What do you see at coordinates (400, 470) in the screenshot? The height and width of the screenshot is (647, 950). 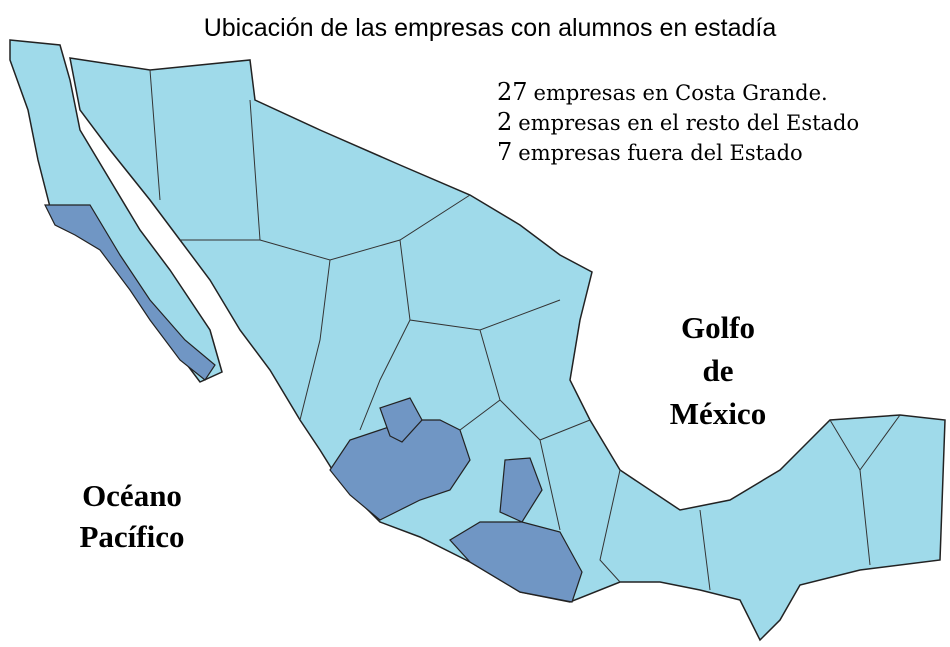 I see `jalisco` at bounding box center [400, 470].